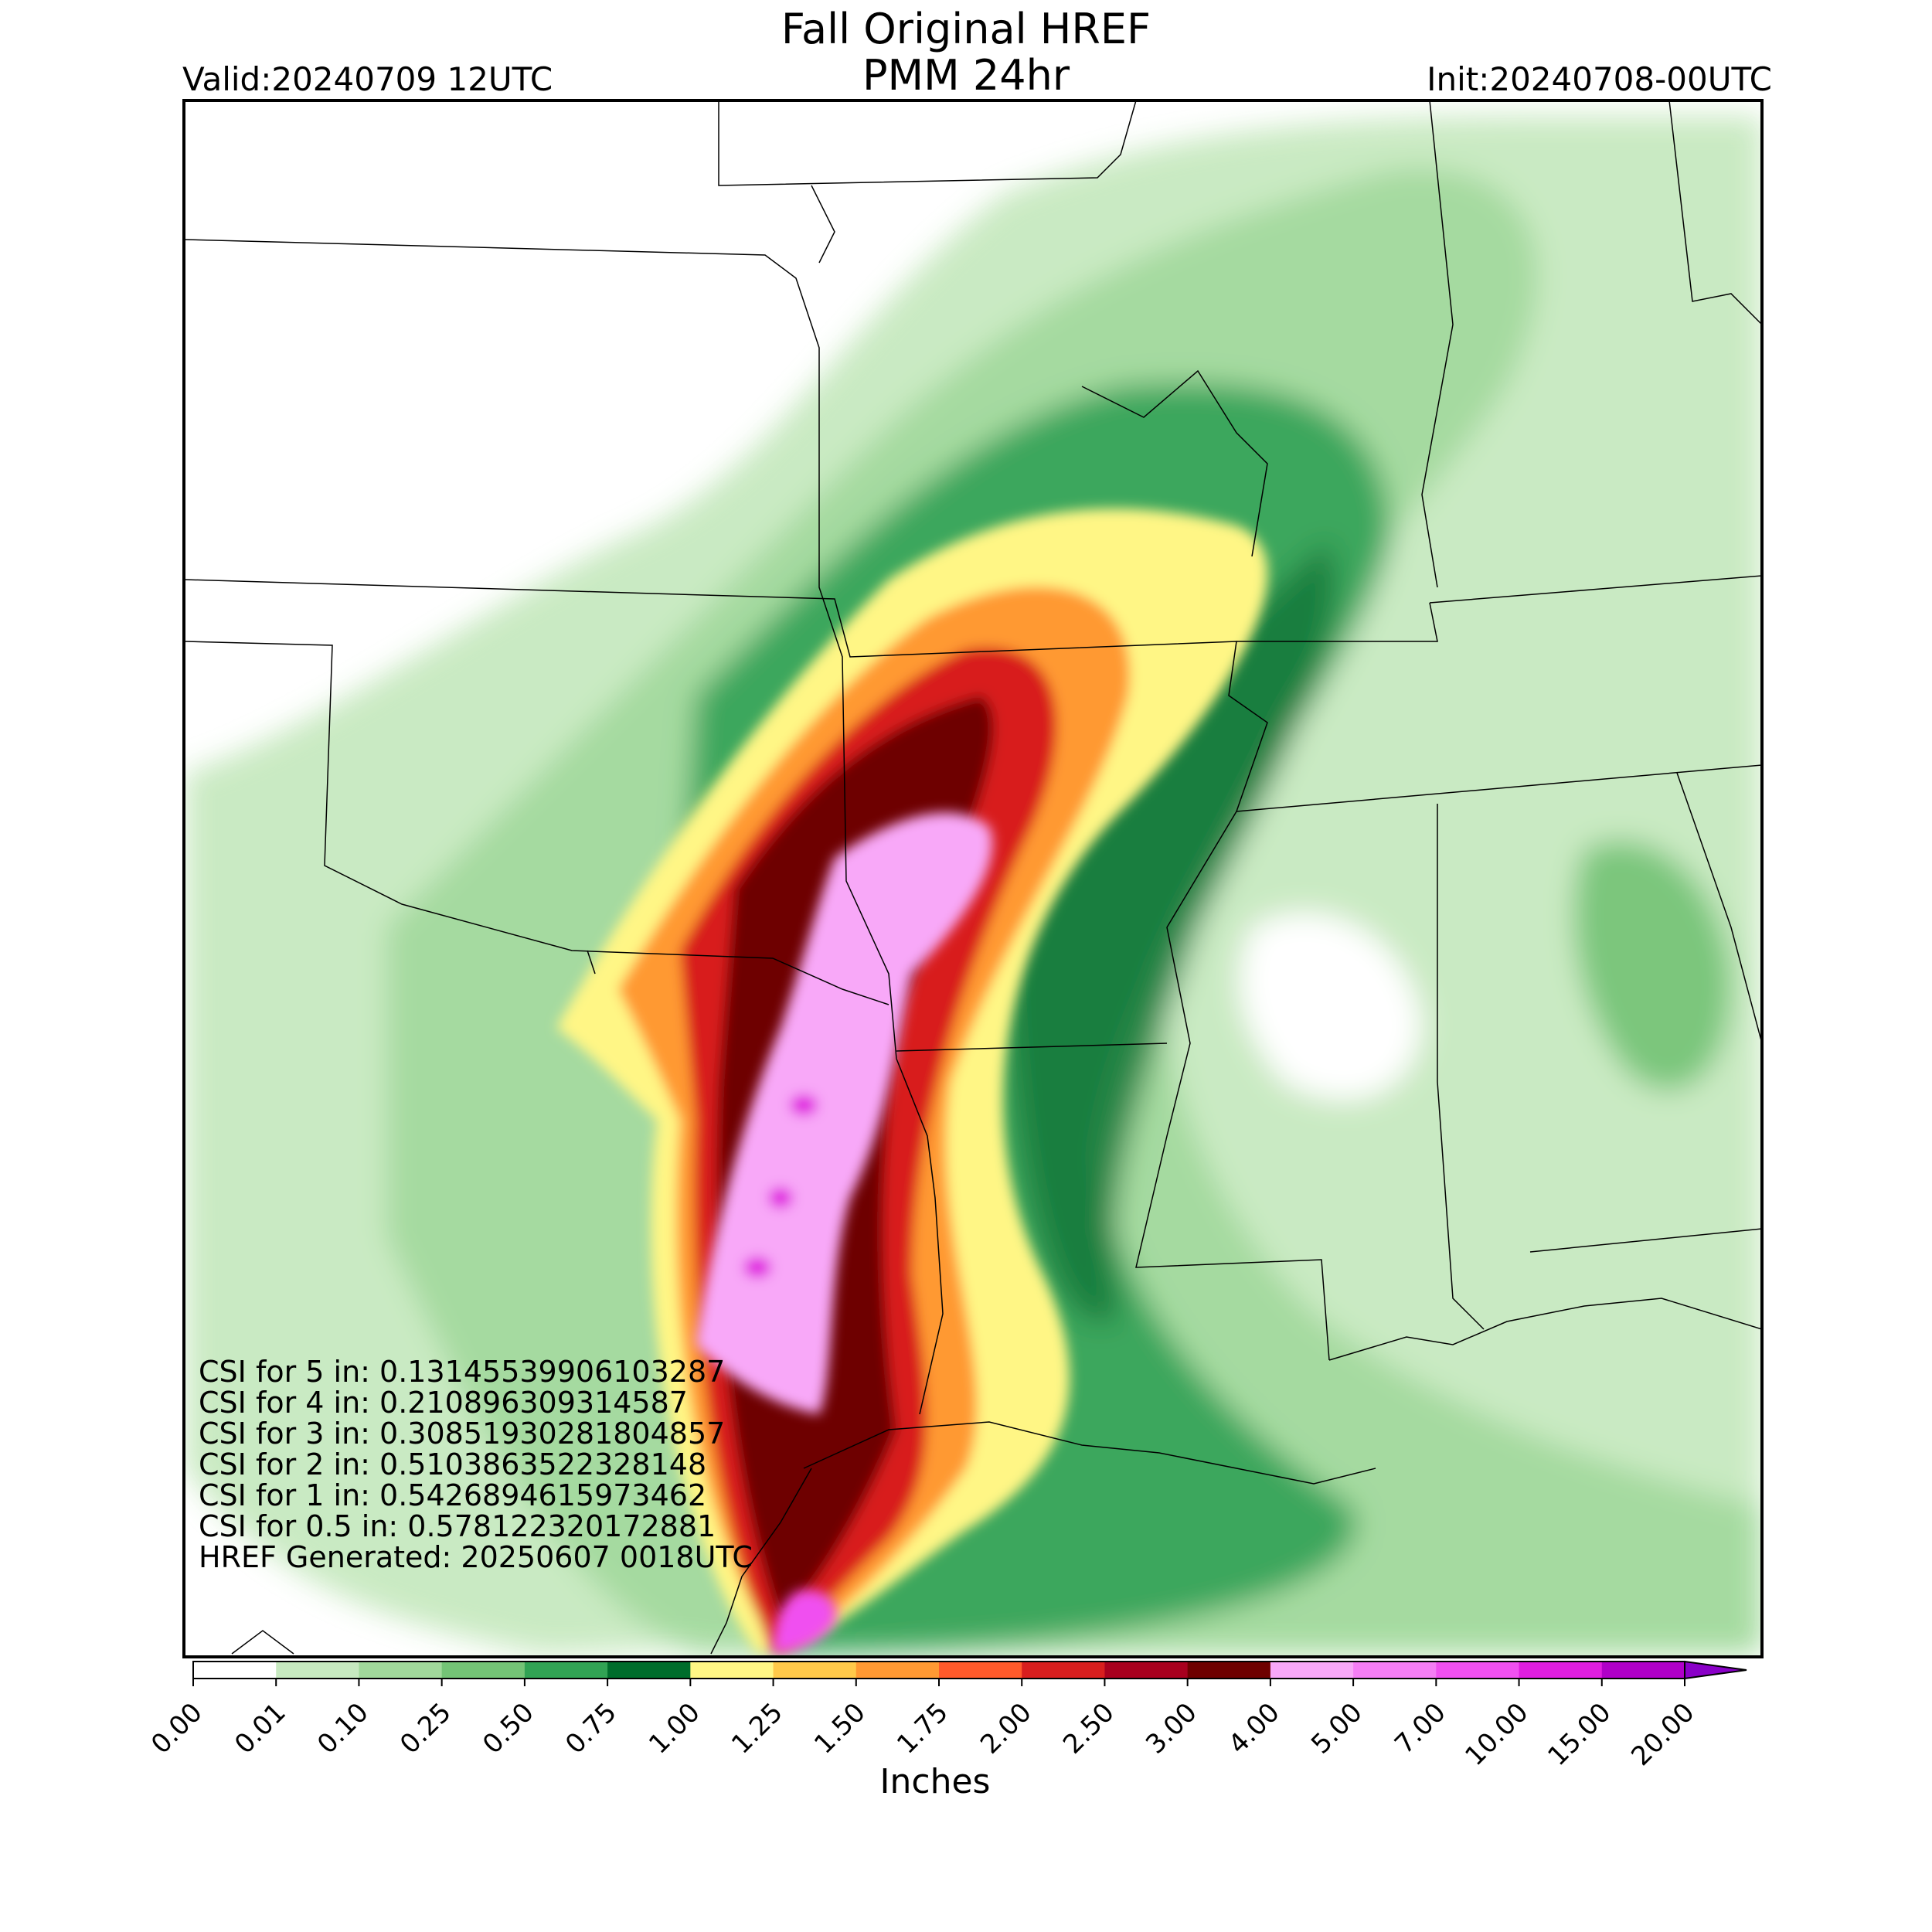 Image resolution: width=1932 pixels, height=1932 pixels. Describe the element at coordinates (443, 1403) in the screenshot. I see `csi-4in: CSI for 4 in: 0.210896309314587` at that location.